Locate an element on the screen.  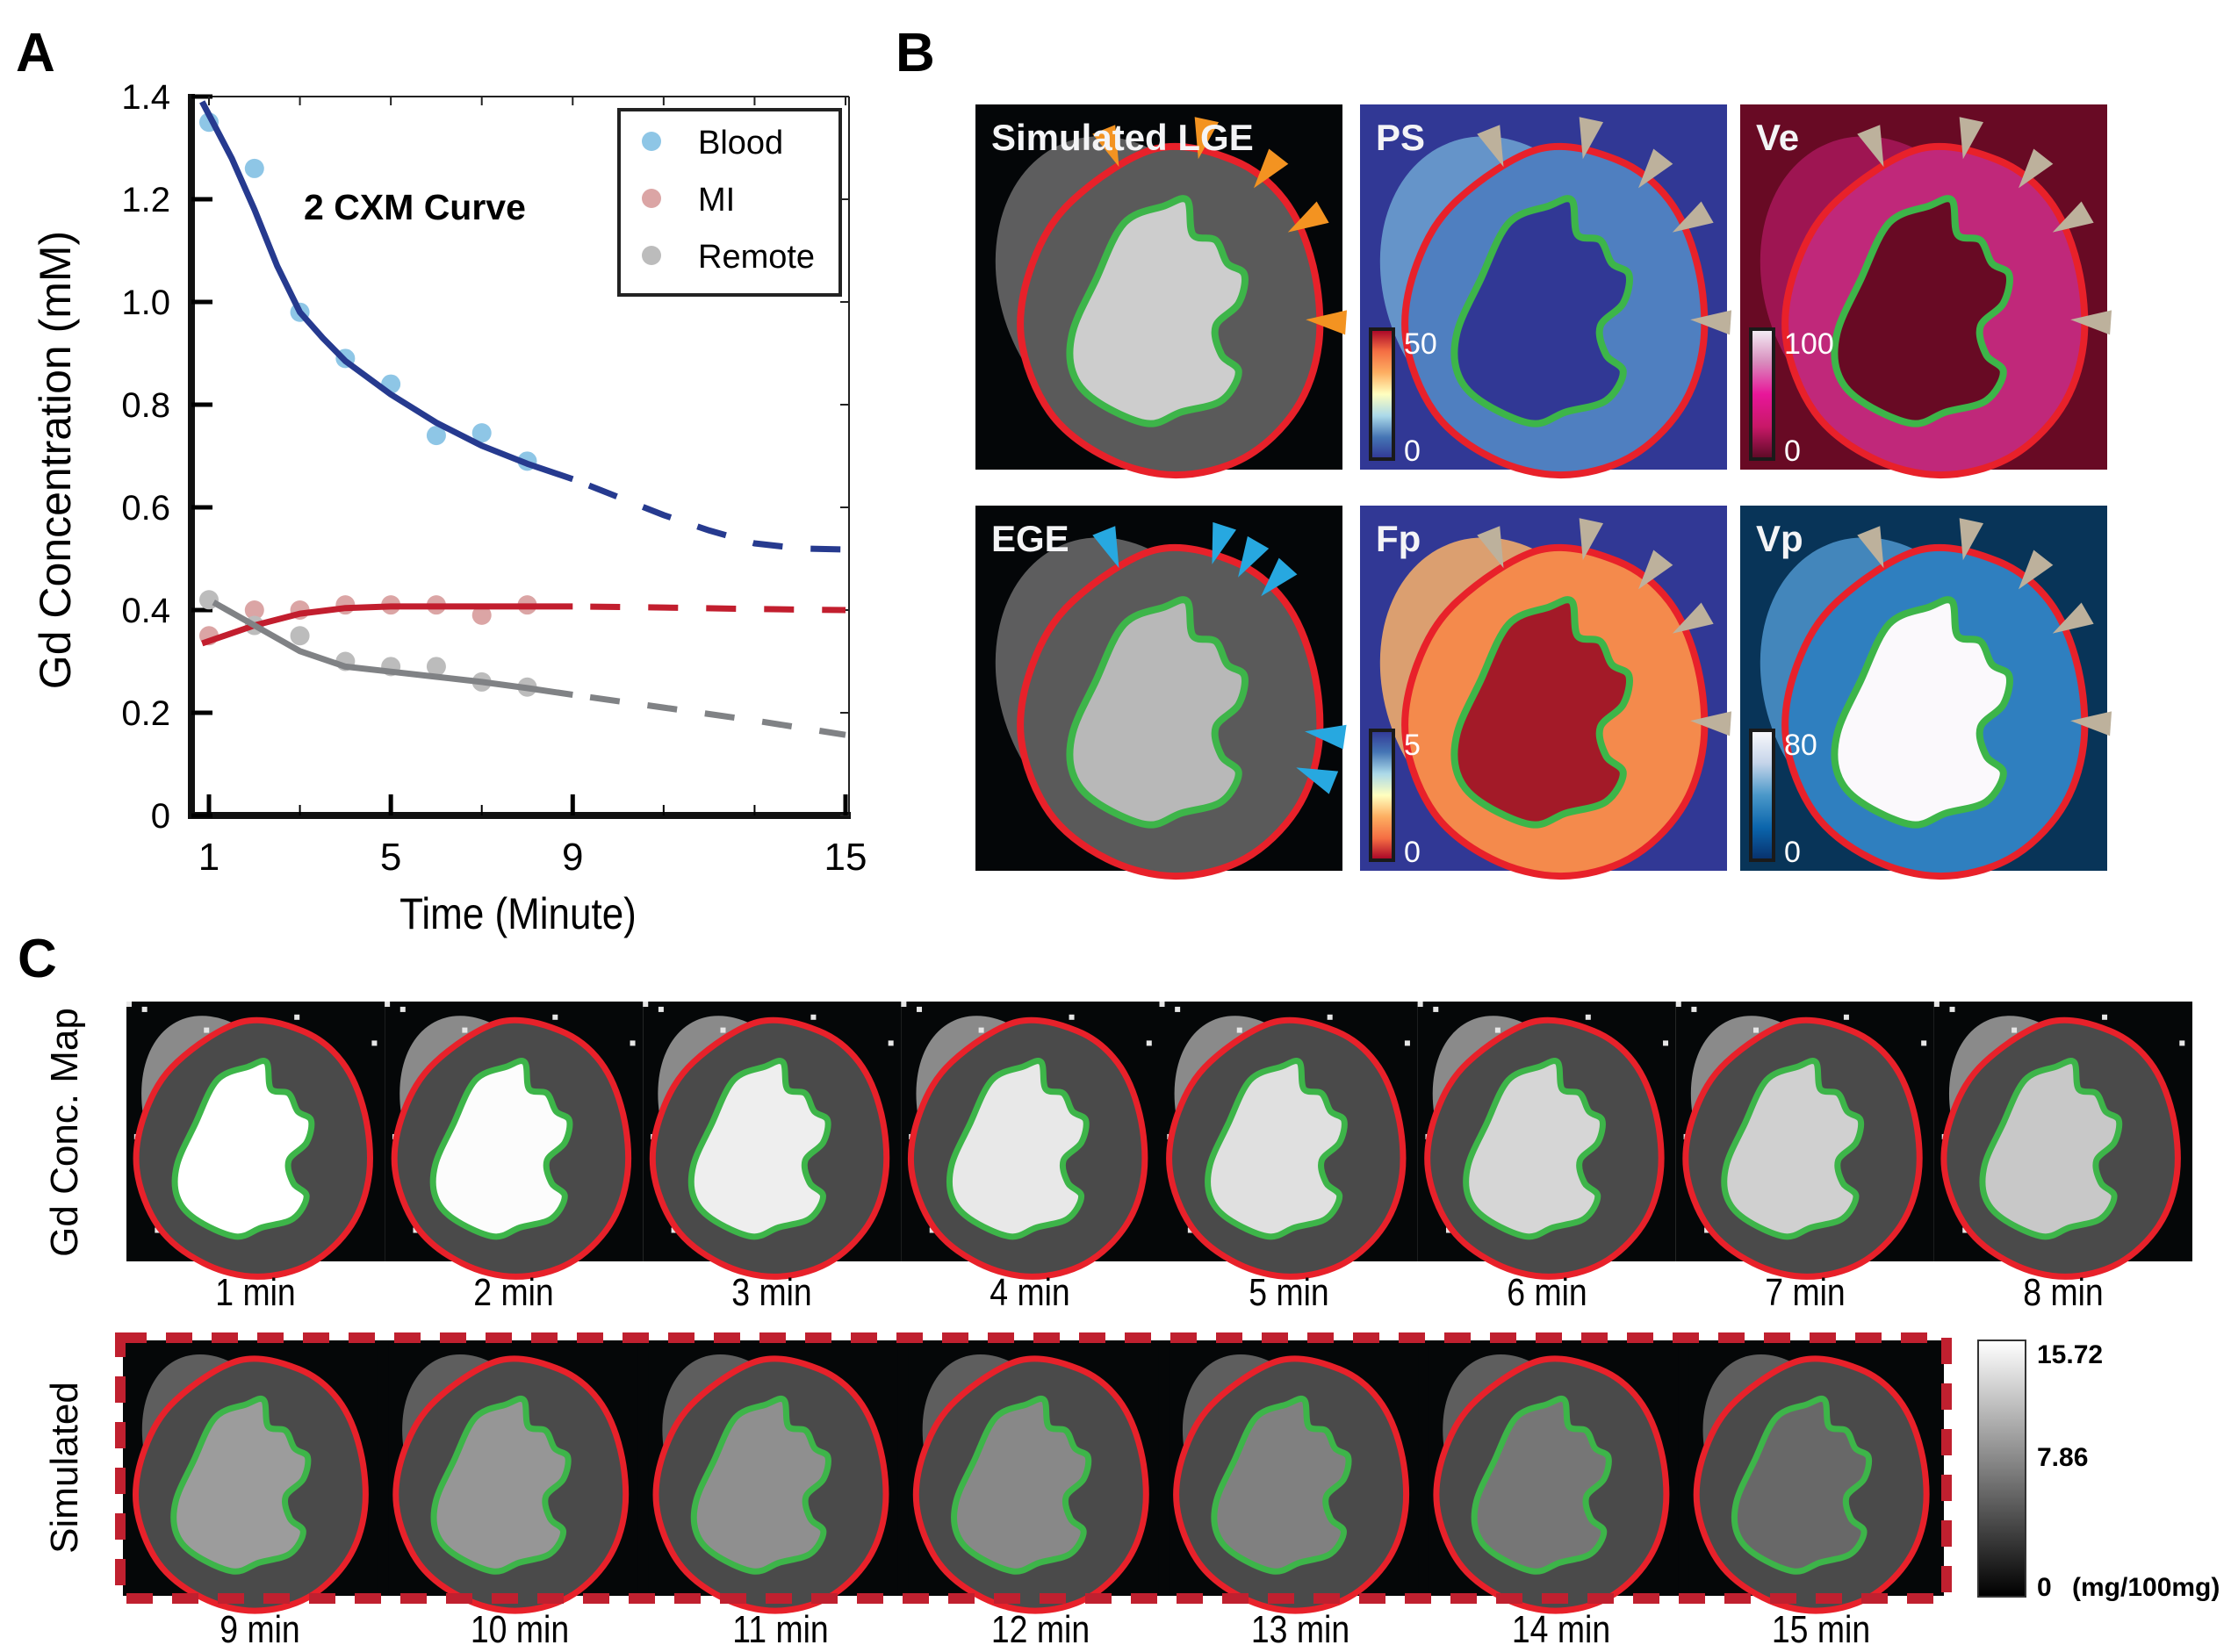
colorbar-max-label: 100 is located at coordinates (1809, 344).